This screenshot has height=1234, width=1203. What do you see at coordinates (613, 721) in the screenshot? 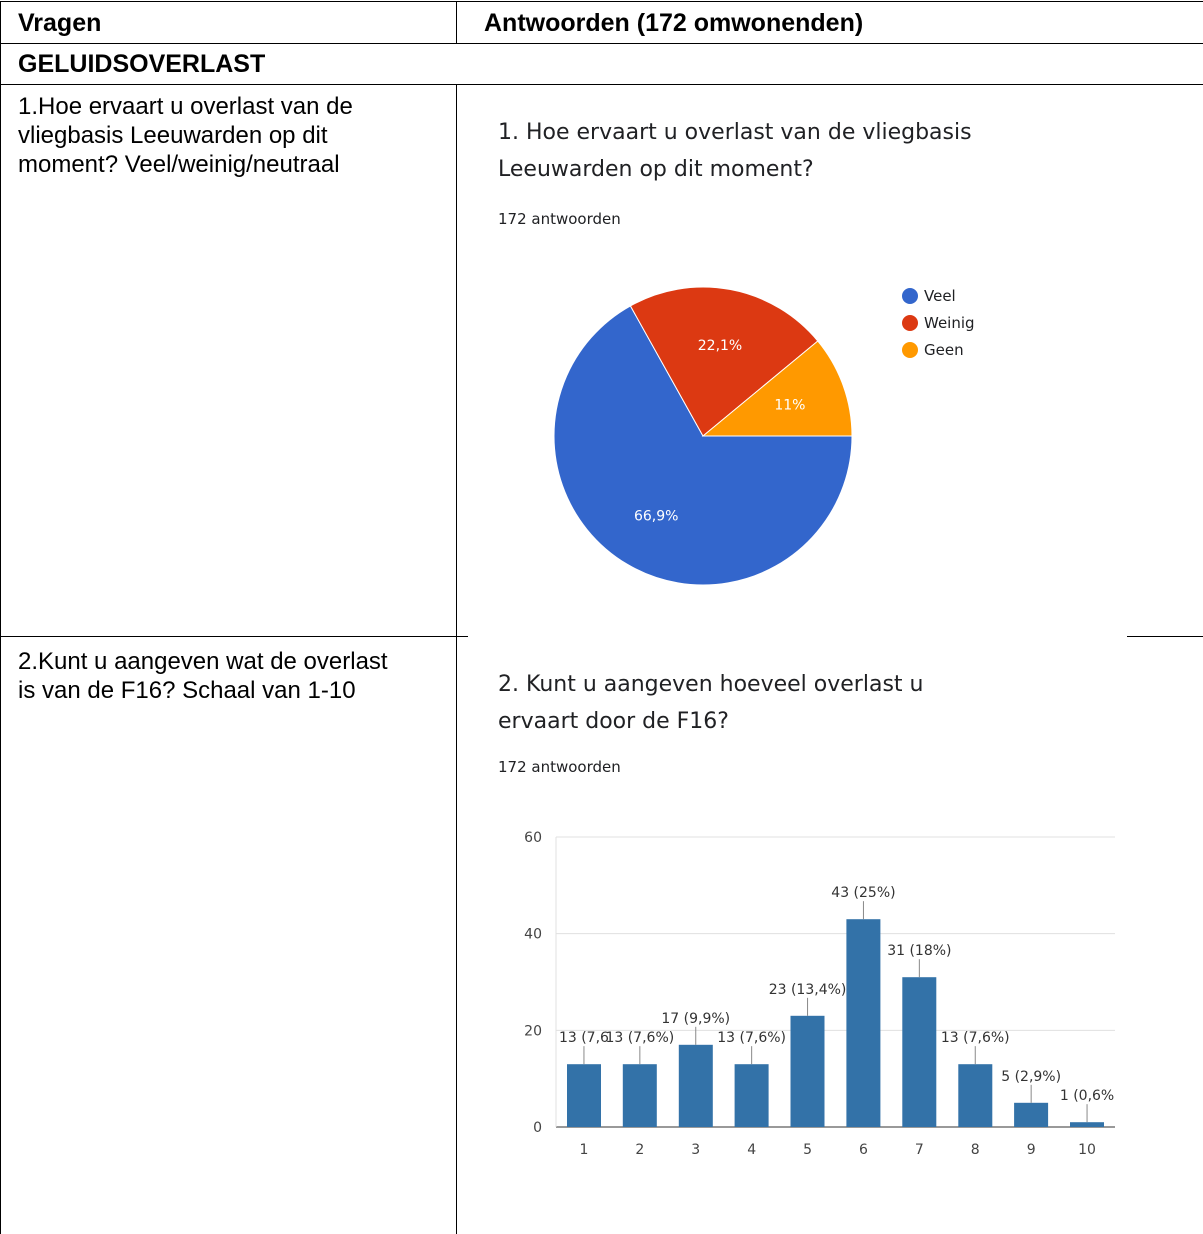
I see `bar-chart-title-line: ervaart door de F16?` at bounding box center [613, 721].